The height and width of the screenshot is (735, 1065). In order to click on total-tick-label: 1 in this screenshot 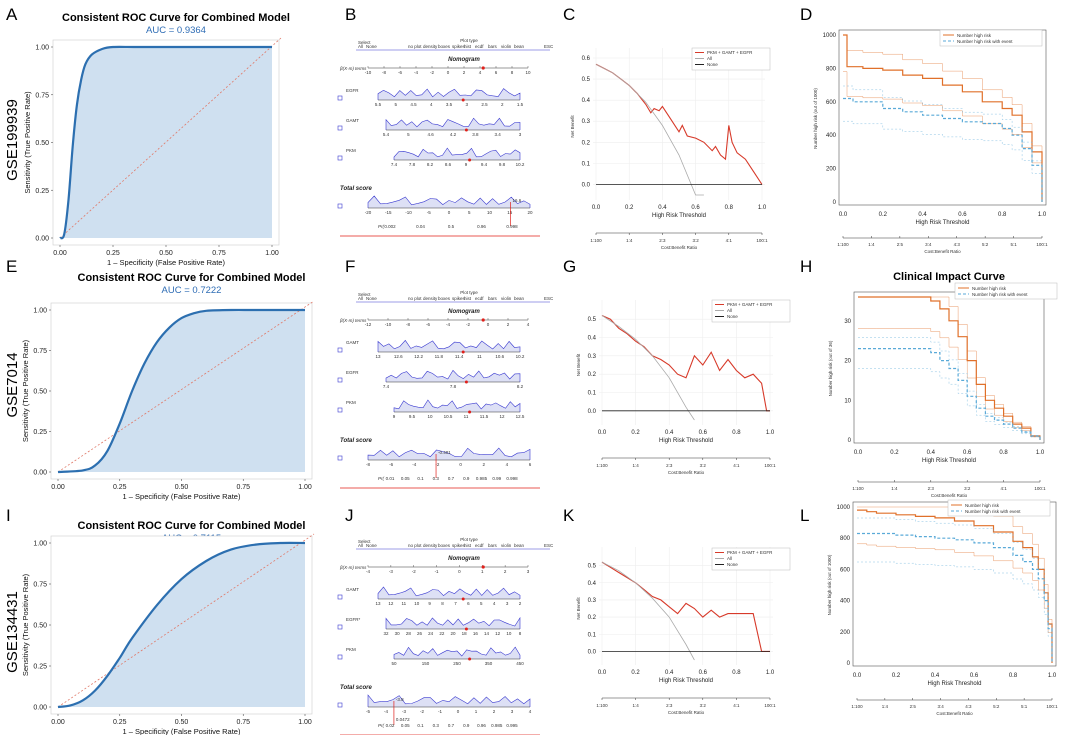, I will do `click(476, 711)`.